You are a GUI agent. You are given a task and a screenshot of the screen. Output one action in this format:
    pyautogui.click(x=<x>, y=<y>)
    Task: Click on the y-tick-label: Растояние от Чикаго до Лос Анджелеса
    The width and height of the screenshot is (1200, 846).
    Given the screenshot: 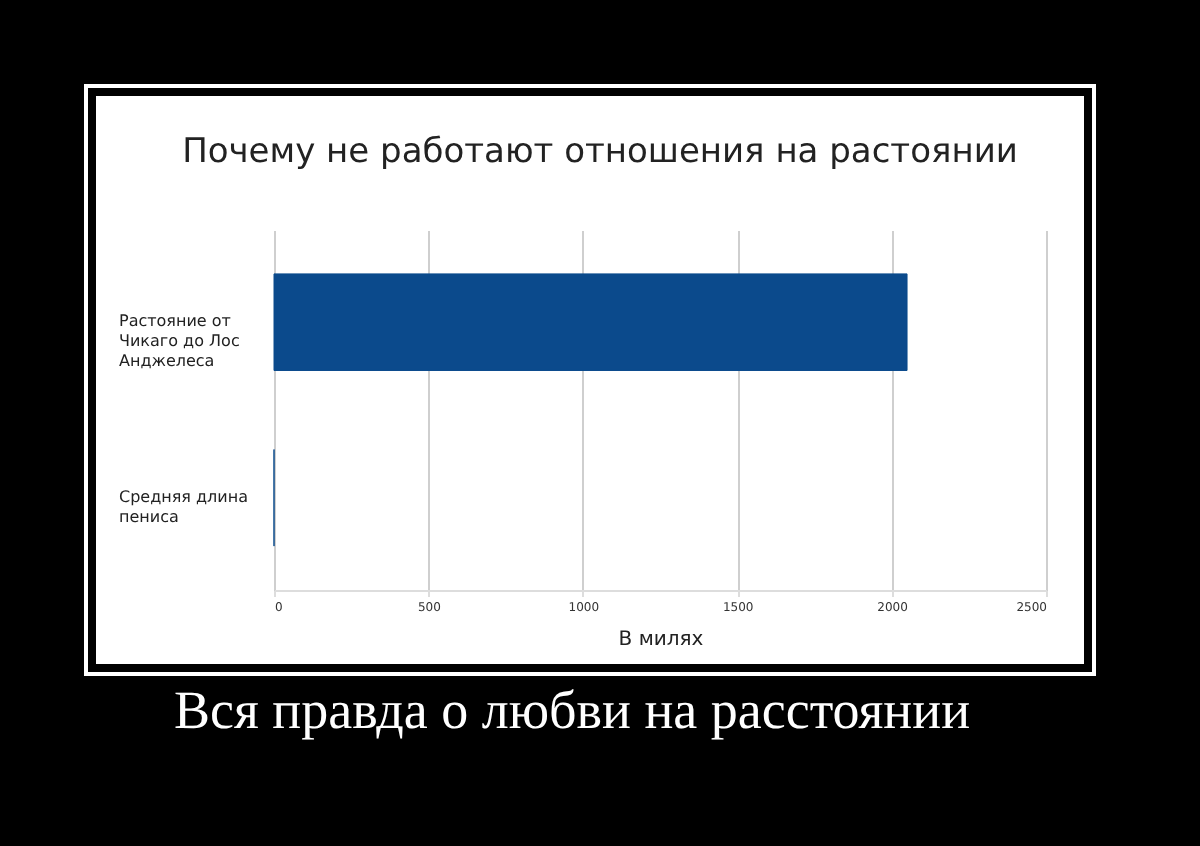 What is the action you would take?
    pyautogui.click(x=179, y=341)
    